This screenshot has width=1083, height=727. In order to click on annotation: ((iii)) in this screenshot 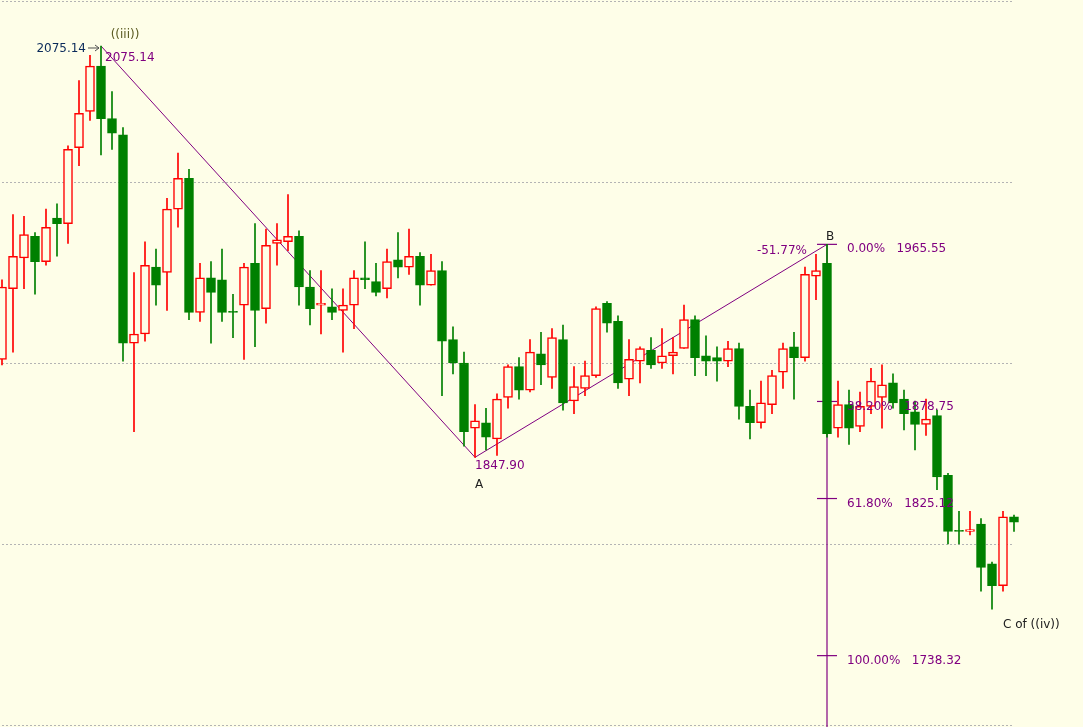, I will do `click(125, 34)`.